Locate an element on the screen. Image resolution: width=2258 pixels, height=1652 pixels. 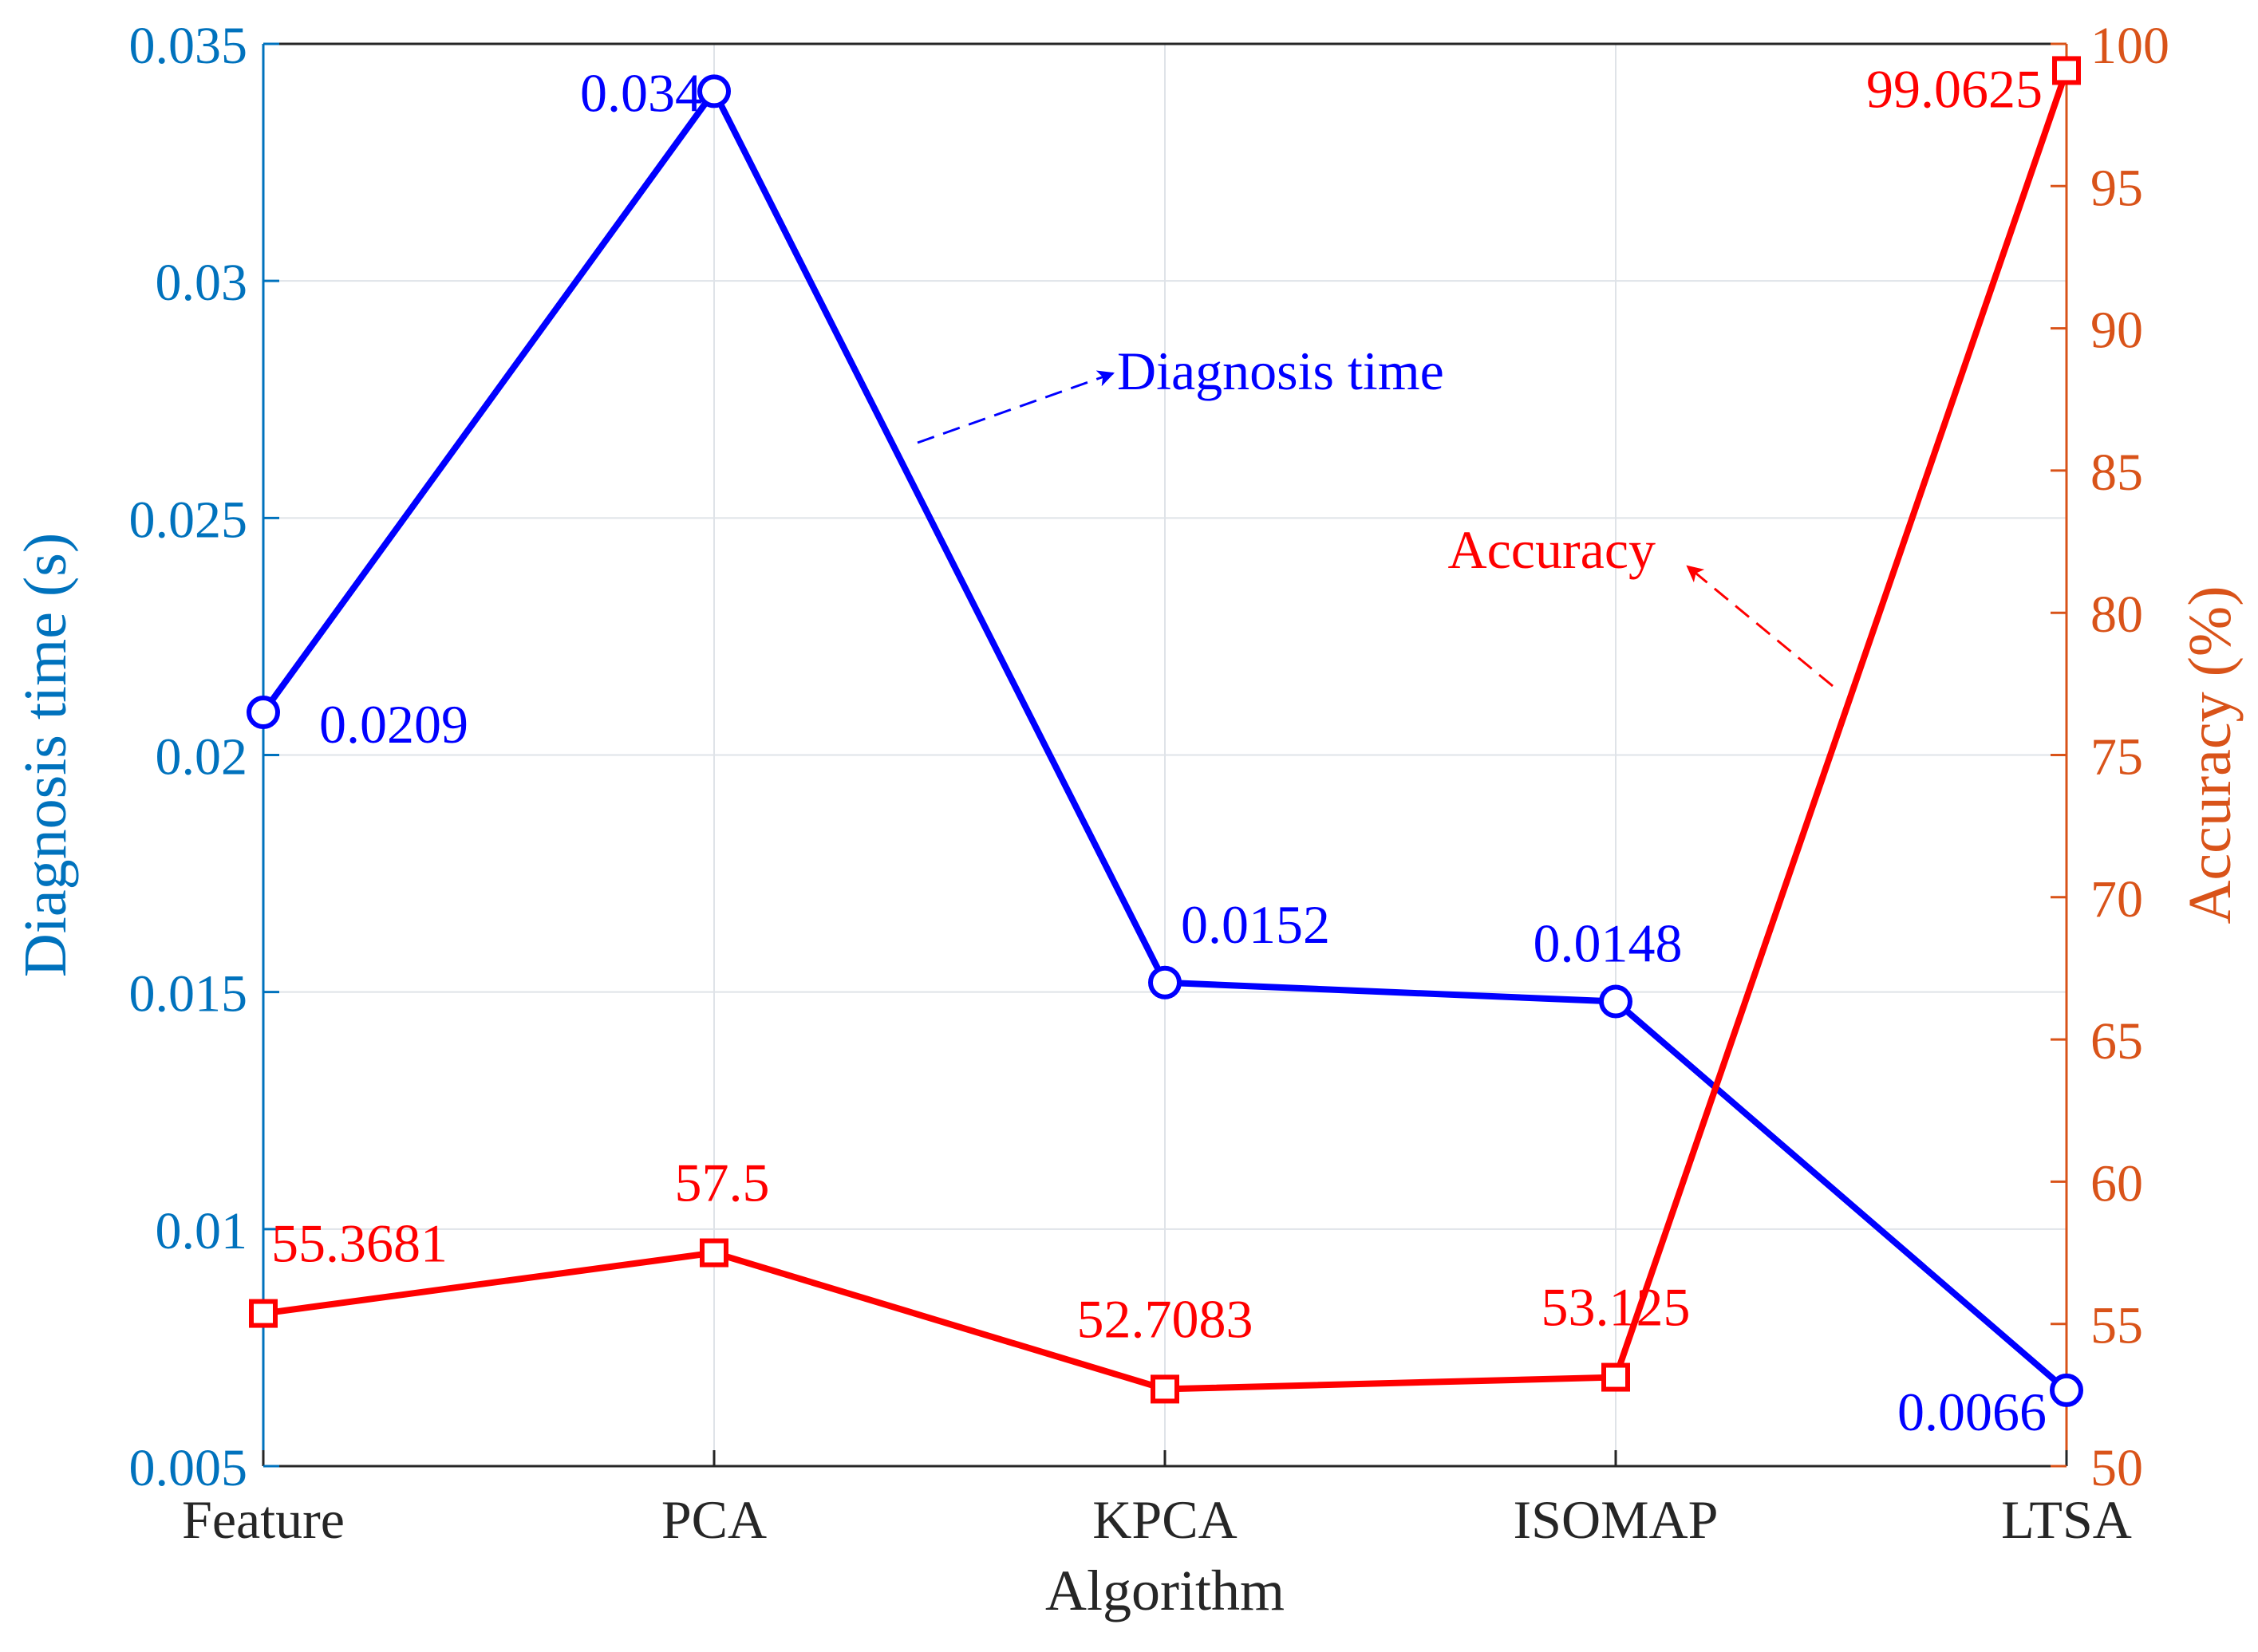
y-right-tick-label: 65 is located at coordinates (2116, 1041).